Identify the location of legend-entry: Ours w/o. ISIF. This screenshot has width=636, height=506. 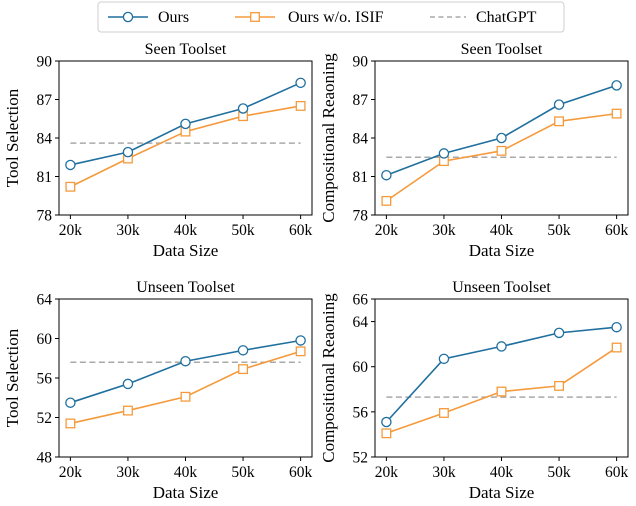
(309, 17).